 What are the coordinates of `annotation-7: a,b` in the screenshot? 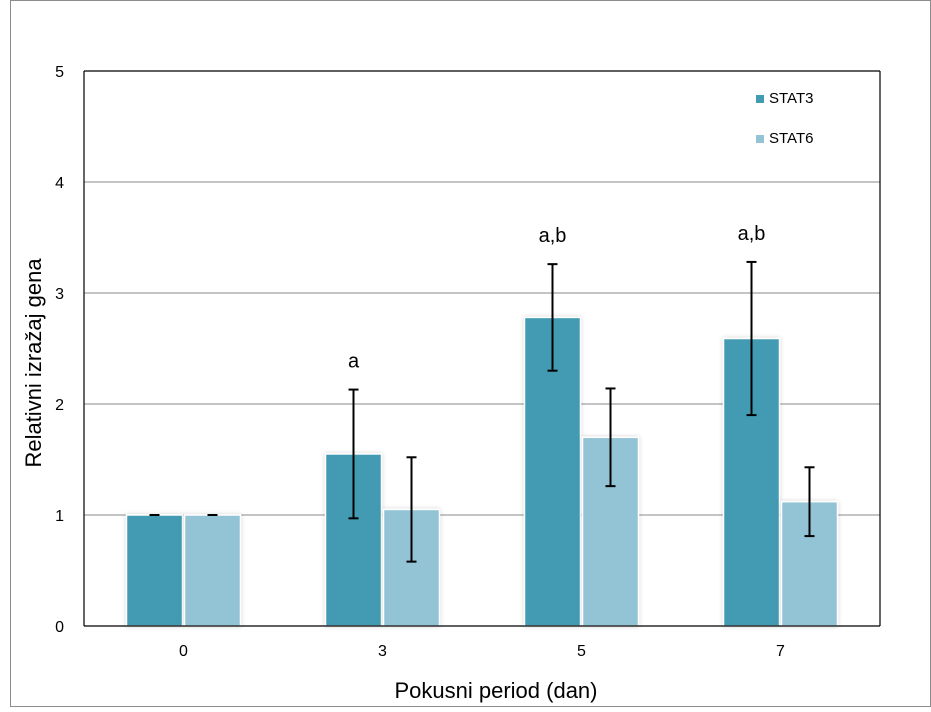 It's located at (752, 234).